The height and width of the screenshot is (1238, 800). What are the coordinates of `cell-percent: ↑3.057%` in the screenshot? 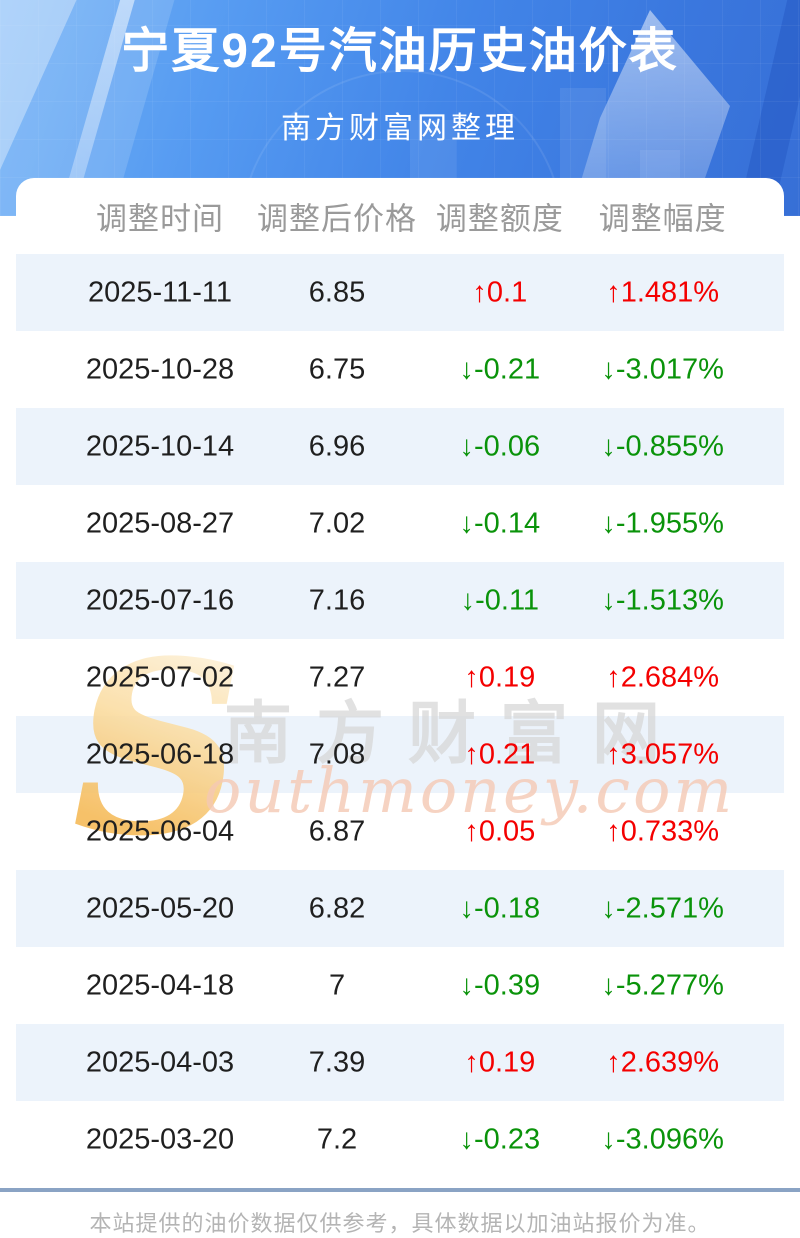 It's located at (663, 754).